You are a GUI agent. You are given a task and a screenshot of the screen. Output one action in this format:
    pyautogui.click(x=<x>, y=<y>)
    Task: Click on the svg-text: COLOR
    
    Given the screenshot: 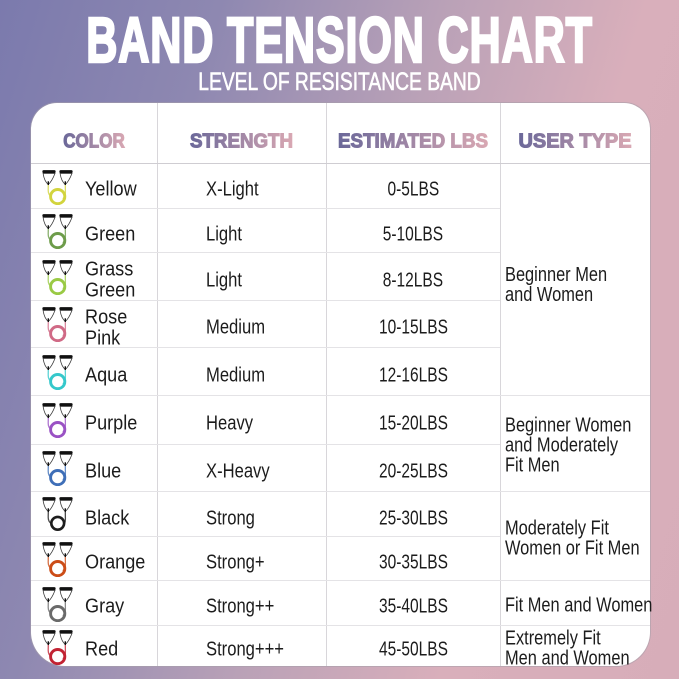 What is the action you would take?
    pyautogui.click(x=94, y=142)
    